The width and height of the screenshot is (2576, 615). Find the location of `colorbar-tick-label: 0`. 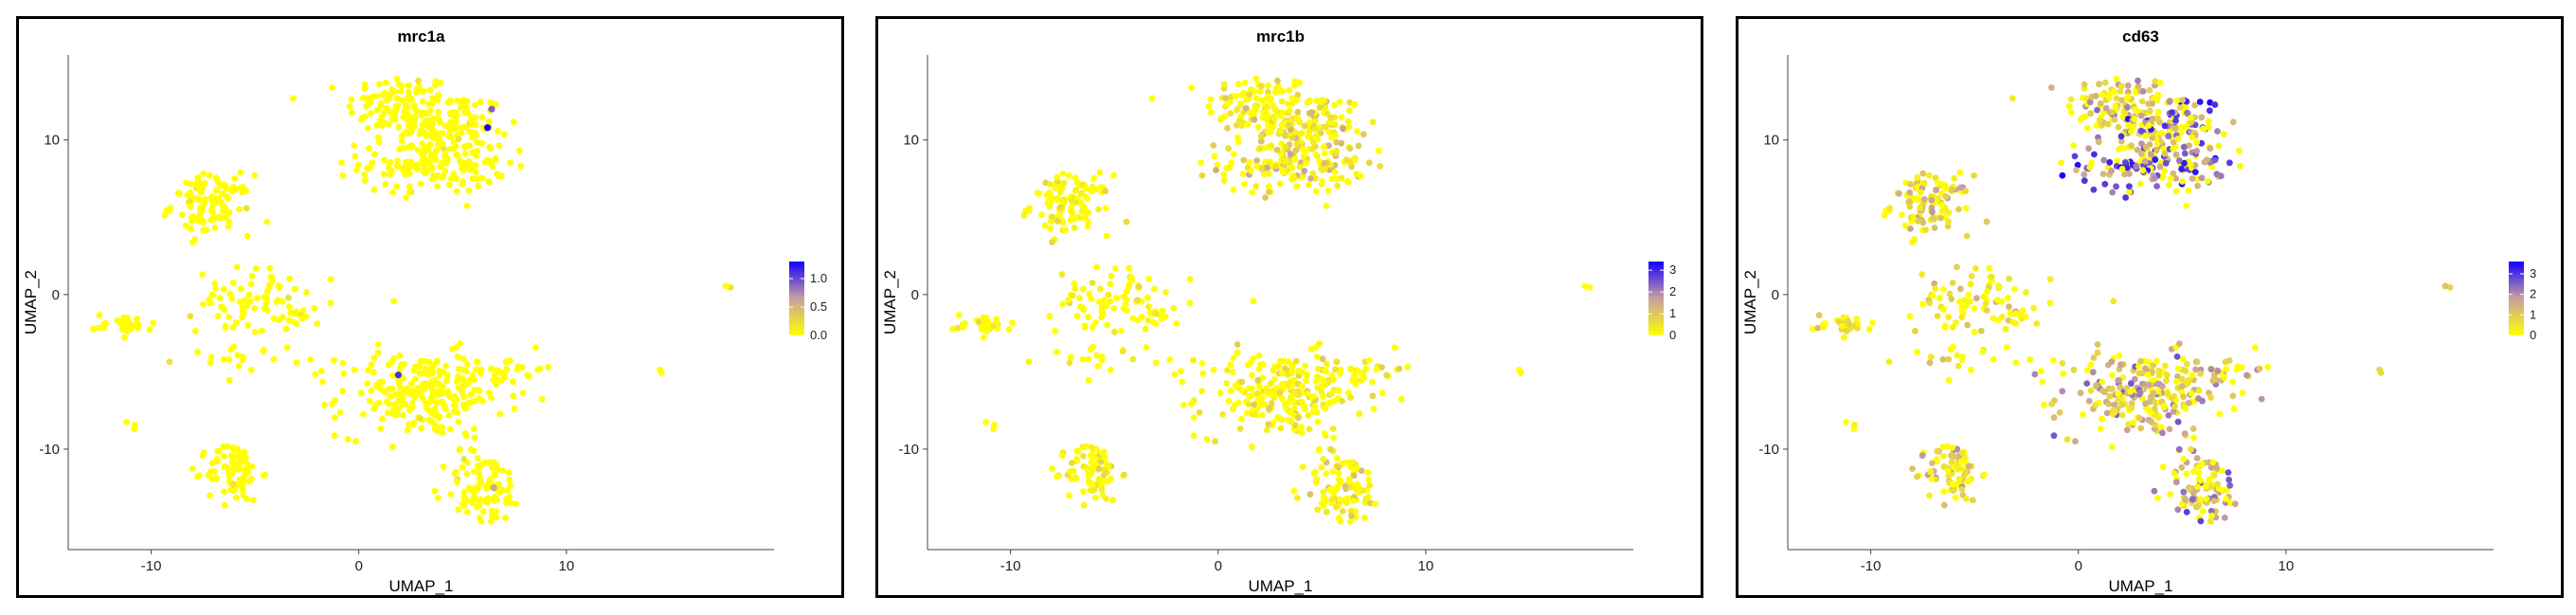

colorbar-tick-label: 0 is located at coordinates (2533, 335).